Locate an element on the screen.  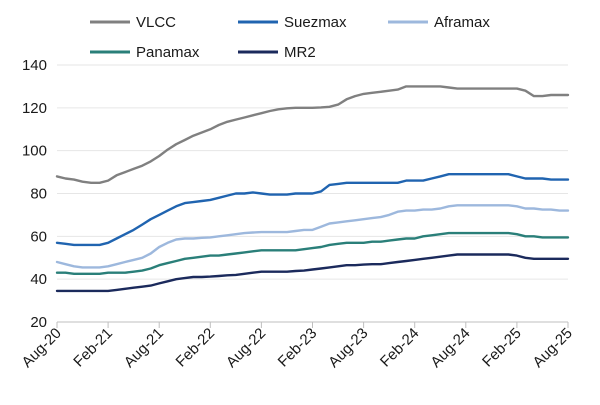
legend-item-aframax: Aframax is located at coordinates (439, 22).